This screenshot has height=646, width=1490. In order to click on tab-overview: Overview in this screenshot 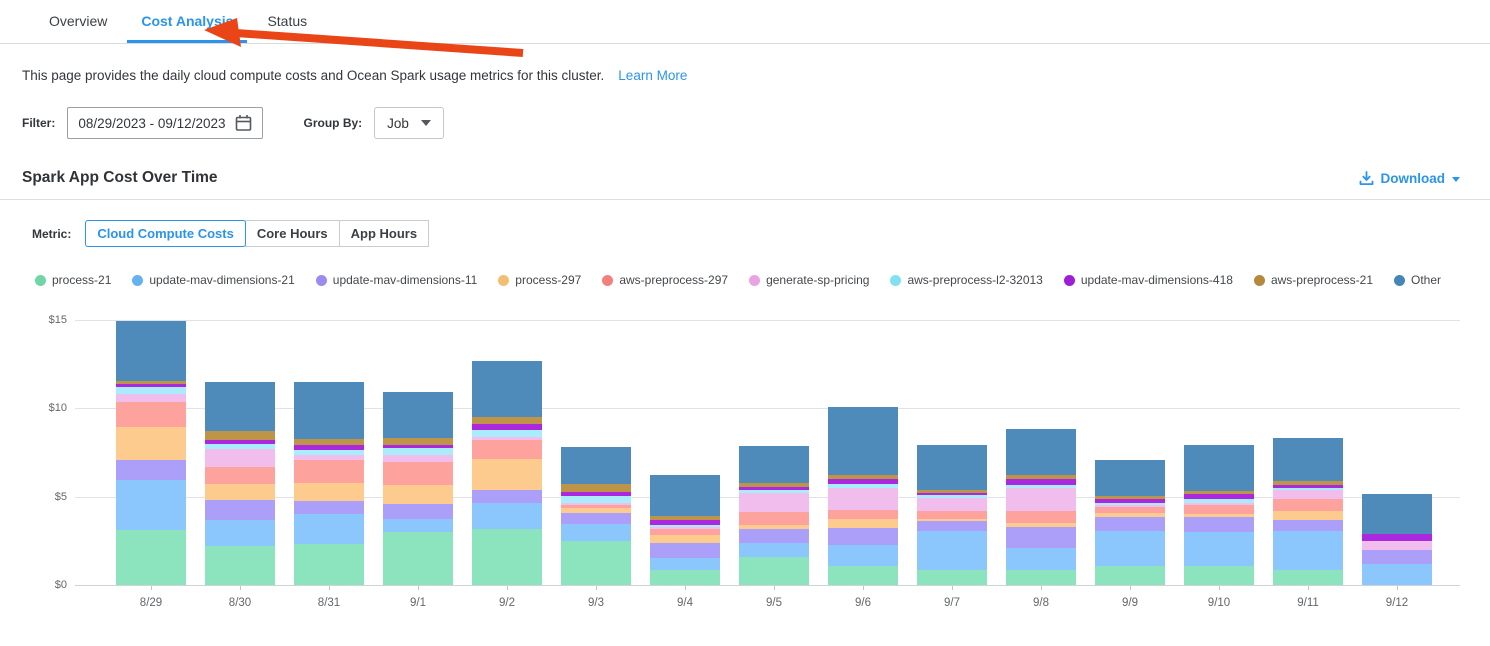, I will do `click(78, 21)`.